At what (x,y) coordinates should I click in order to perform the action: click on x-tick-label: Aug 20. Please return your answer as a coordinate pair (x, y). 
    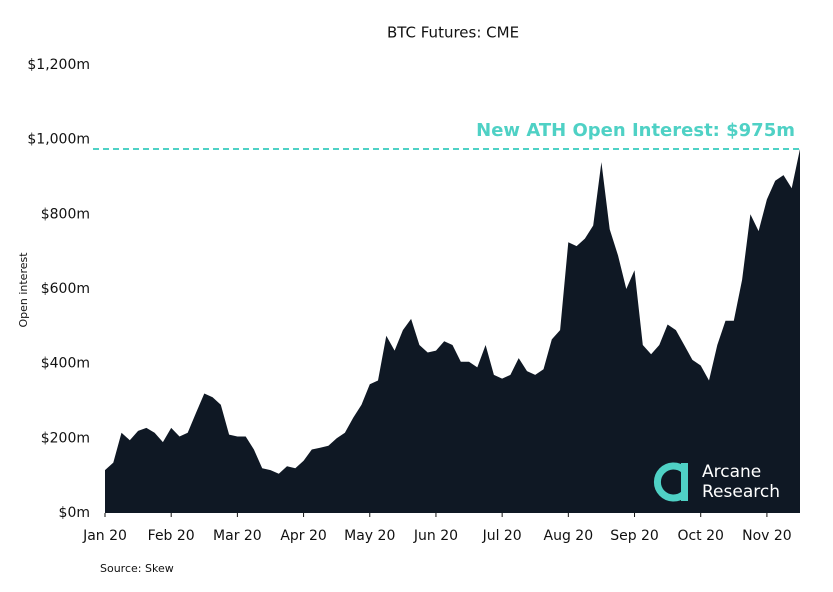
    Looking at the image, I should click on (569, 536).